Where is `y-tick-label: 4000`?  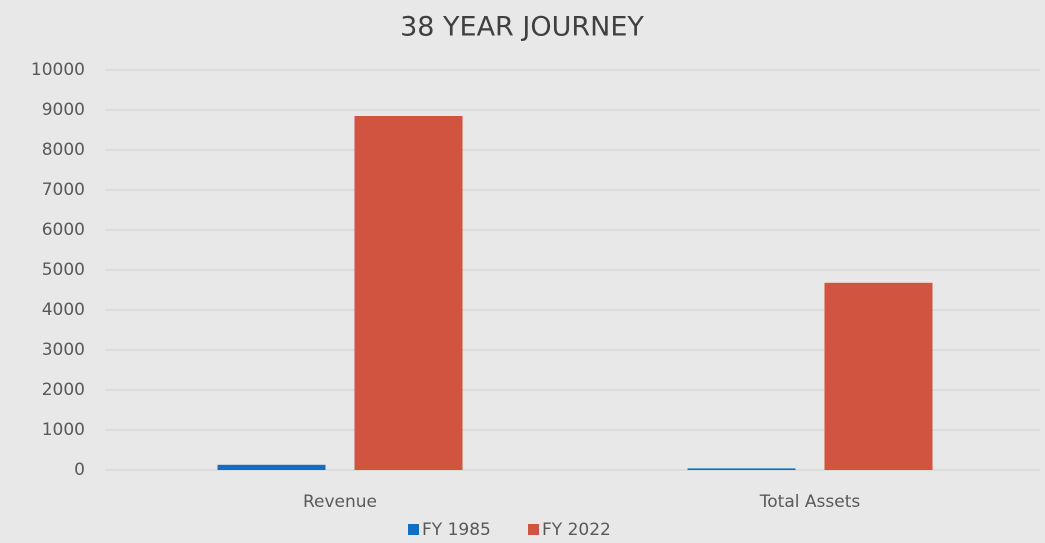
y-tick-label: 4000 is located at coordinates (63, 310).